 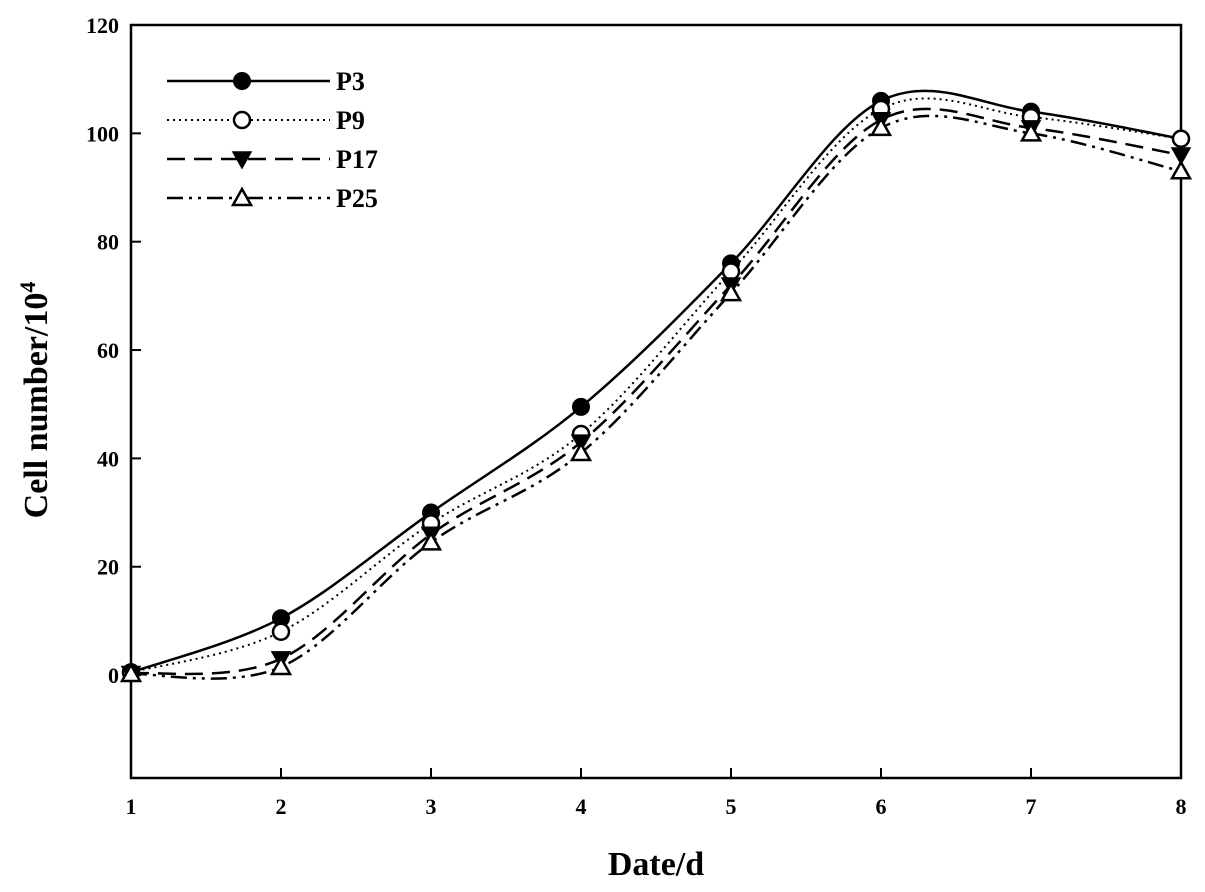 What do you see at coordinates (1031, 806) in the screenshot?
I see `x-tick-label: 7` at bounding box center [1031, 806].